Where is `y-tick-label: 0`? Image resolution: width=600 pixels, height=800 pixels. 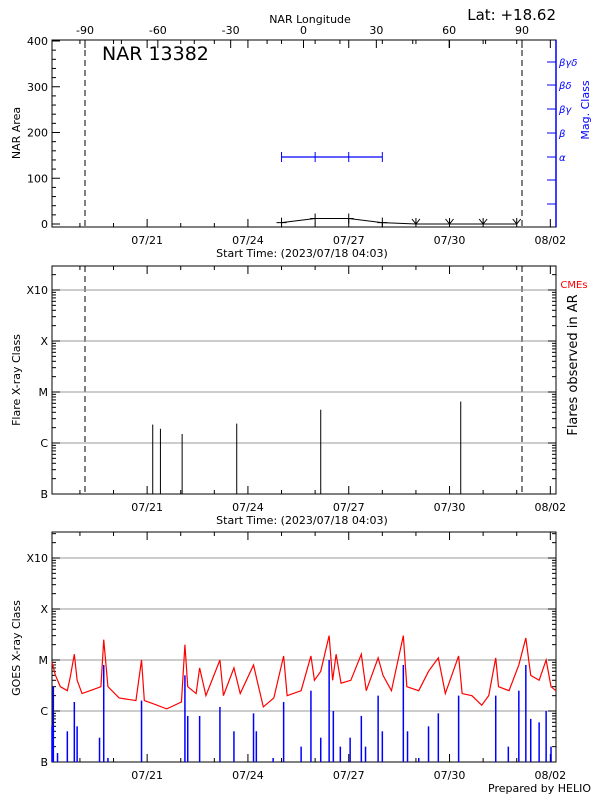
y-tick-label: 0 is located at coordinates (44, 224).